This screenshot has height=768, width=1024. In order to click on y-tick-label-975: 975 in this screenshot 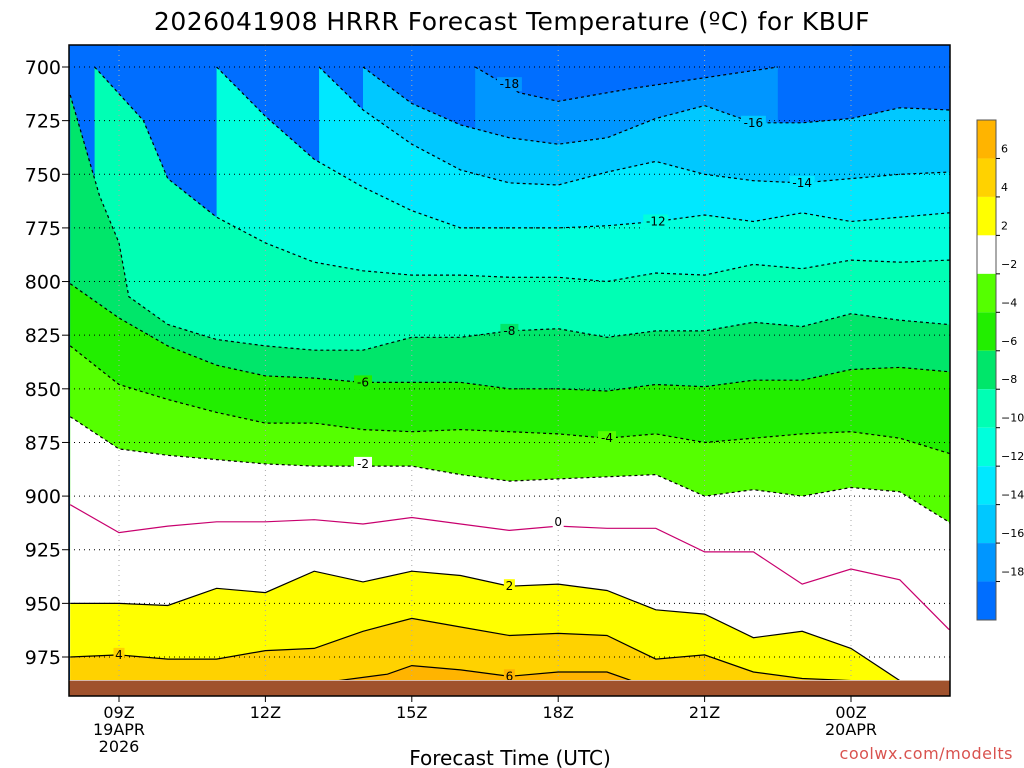, I will do `click(43, 658)`.